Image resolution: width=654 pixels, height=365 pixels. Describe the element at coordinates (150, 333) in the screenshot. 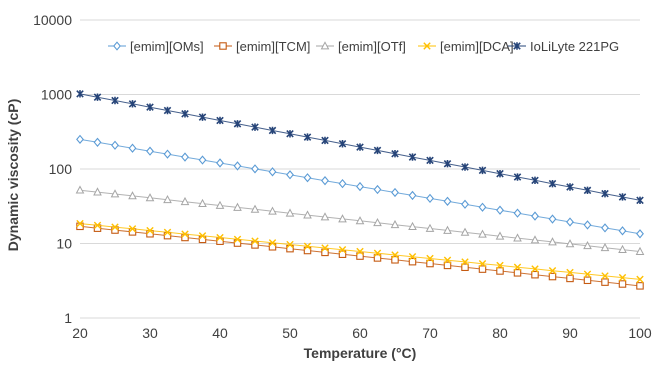

I see `x-tick-label: 30` at that location.